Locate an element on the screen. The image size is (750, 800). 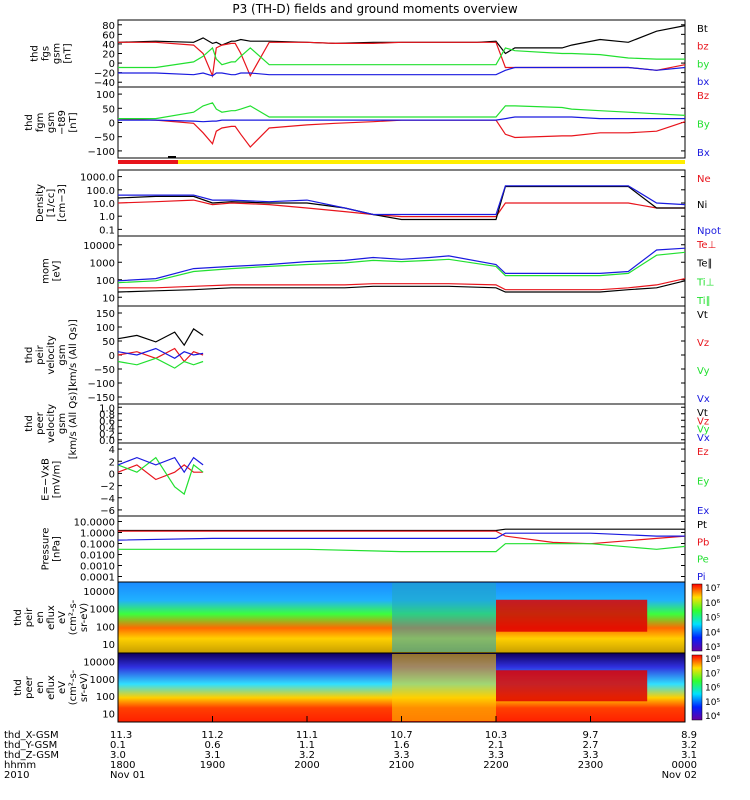
series-line-Pb is located at coordinates (402, 537).